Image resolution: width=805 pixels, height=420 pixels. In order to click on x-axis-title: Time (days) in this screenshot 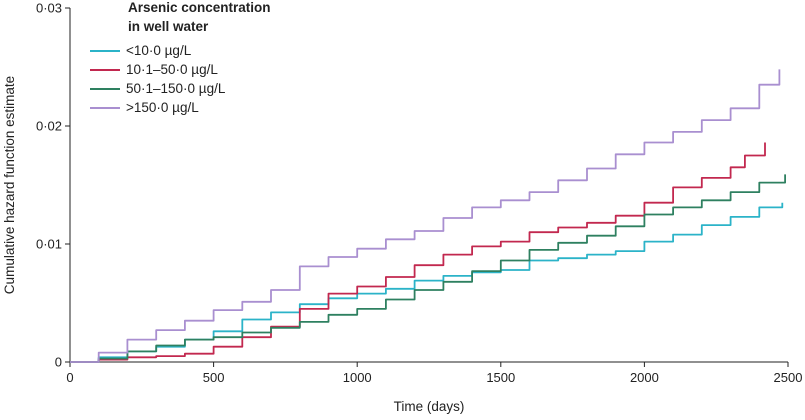, I will do `click(429, 406)`.